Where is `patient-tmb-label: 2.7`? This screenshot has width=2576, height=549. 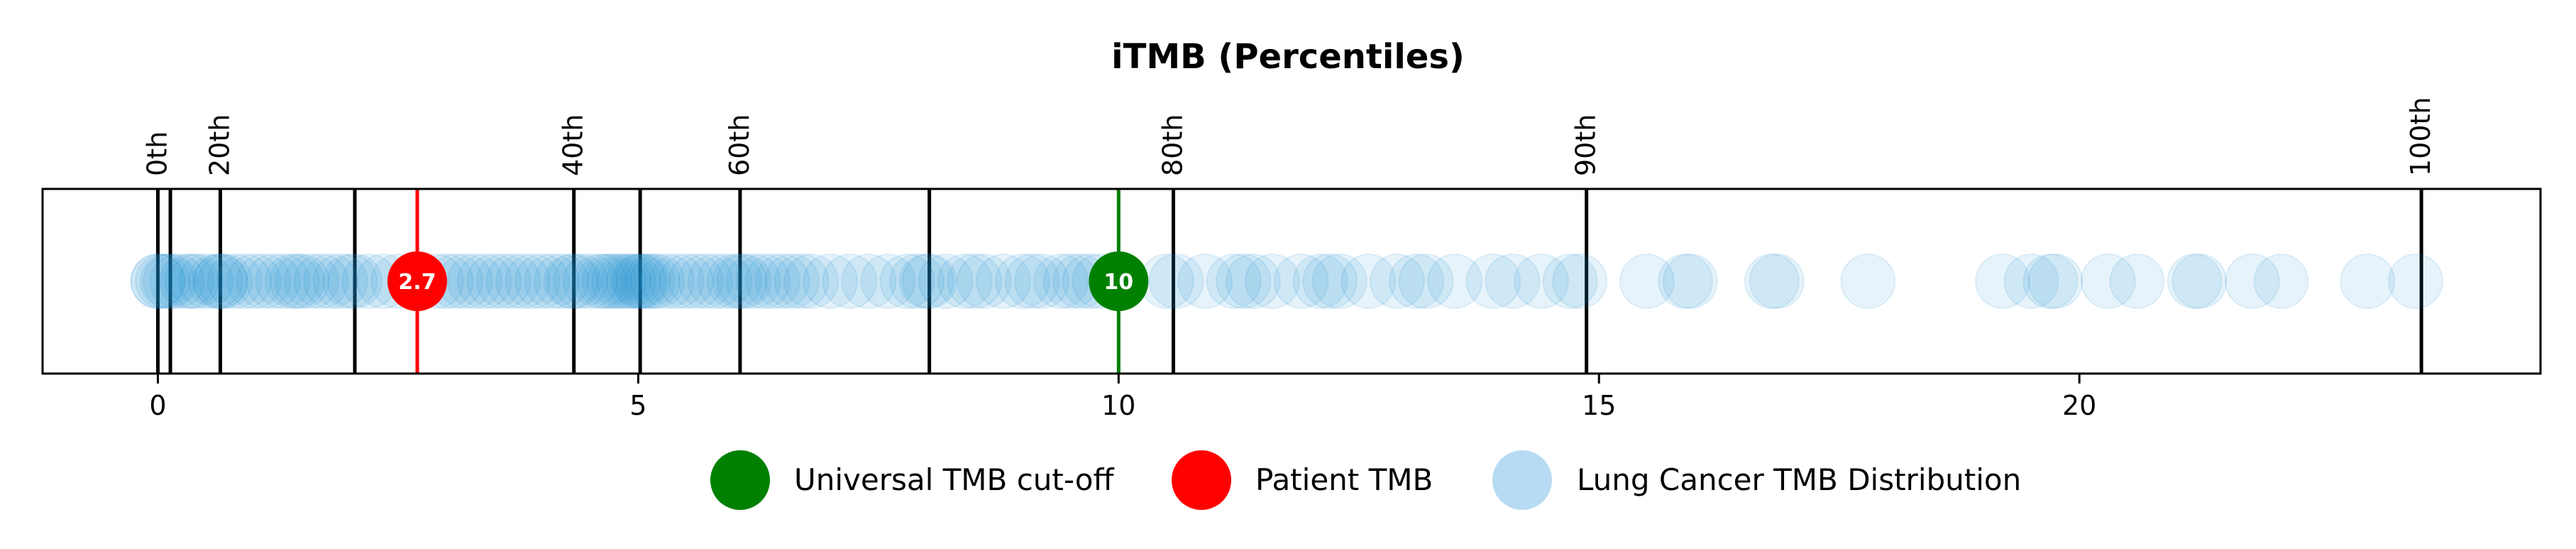 patient-tmb-label: 2.7 is located at coordinates (417, 283).